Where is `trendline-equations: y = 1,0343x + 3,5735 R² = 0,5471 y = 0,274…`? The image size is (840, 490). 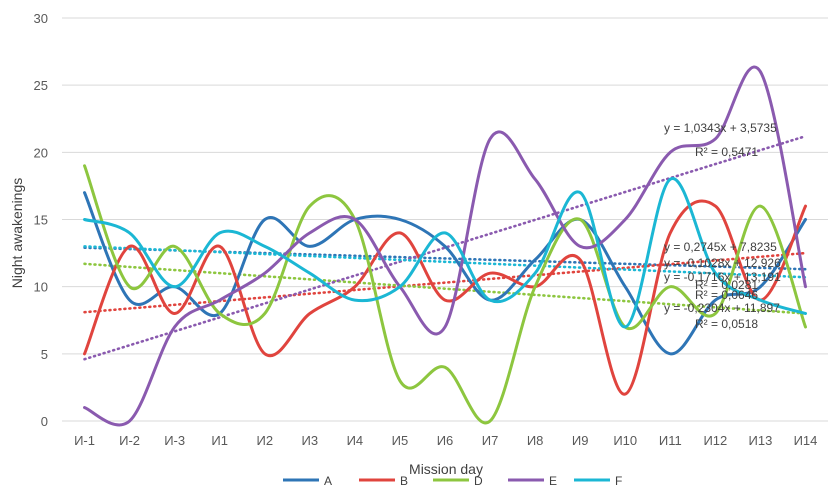
trendline-equations: y = 1,0343x + 3,5735 R² = 0,5471 y = 0,274… is located at coordinates (722, 226).